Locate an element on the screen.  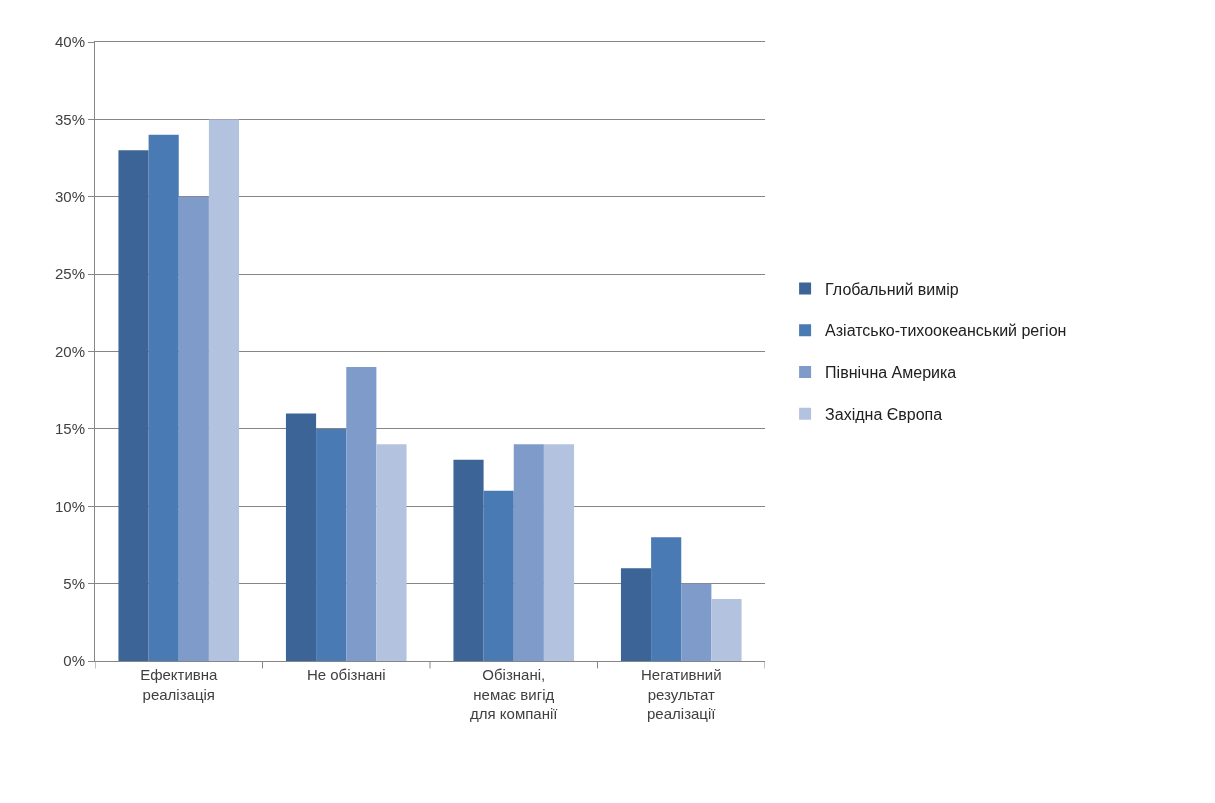
y-tick-label: 10% is located at coordinates (69, 506).